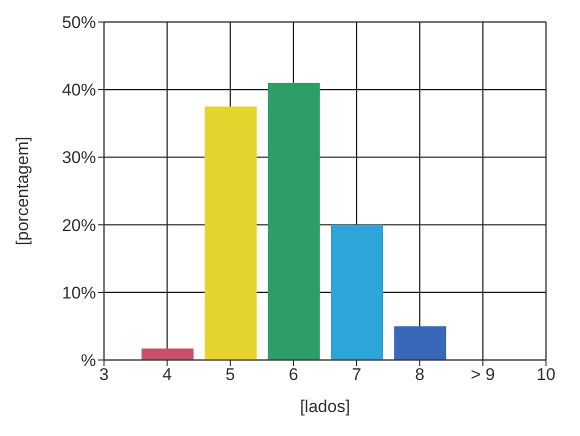 The image size is (580, 436). I want to click on x-axis-title: [lados], so click(325, 406).